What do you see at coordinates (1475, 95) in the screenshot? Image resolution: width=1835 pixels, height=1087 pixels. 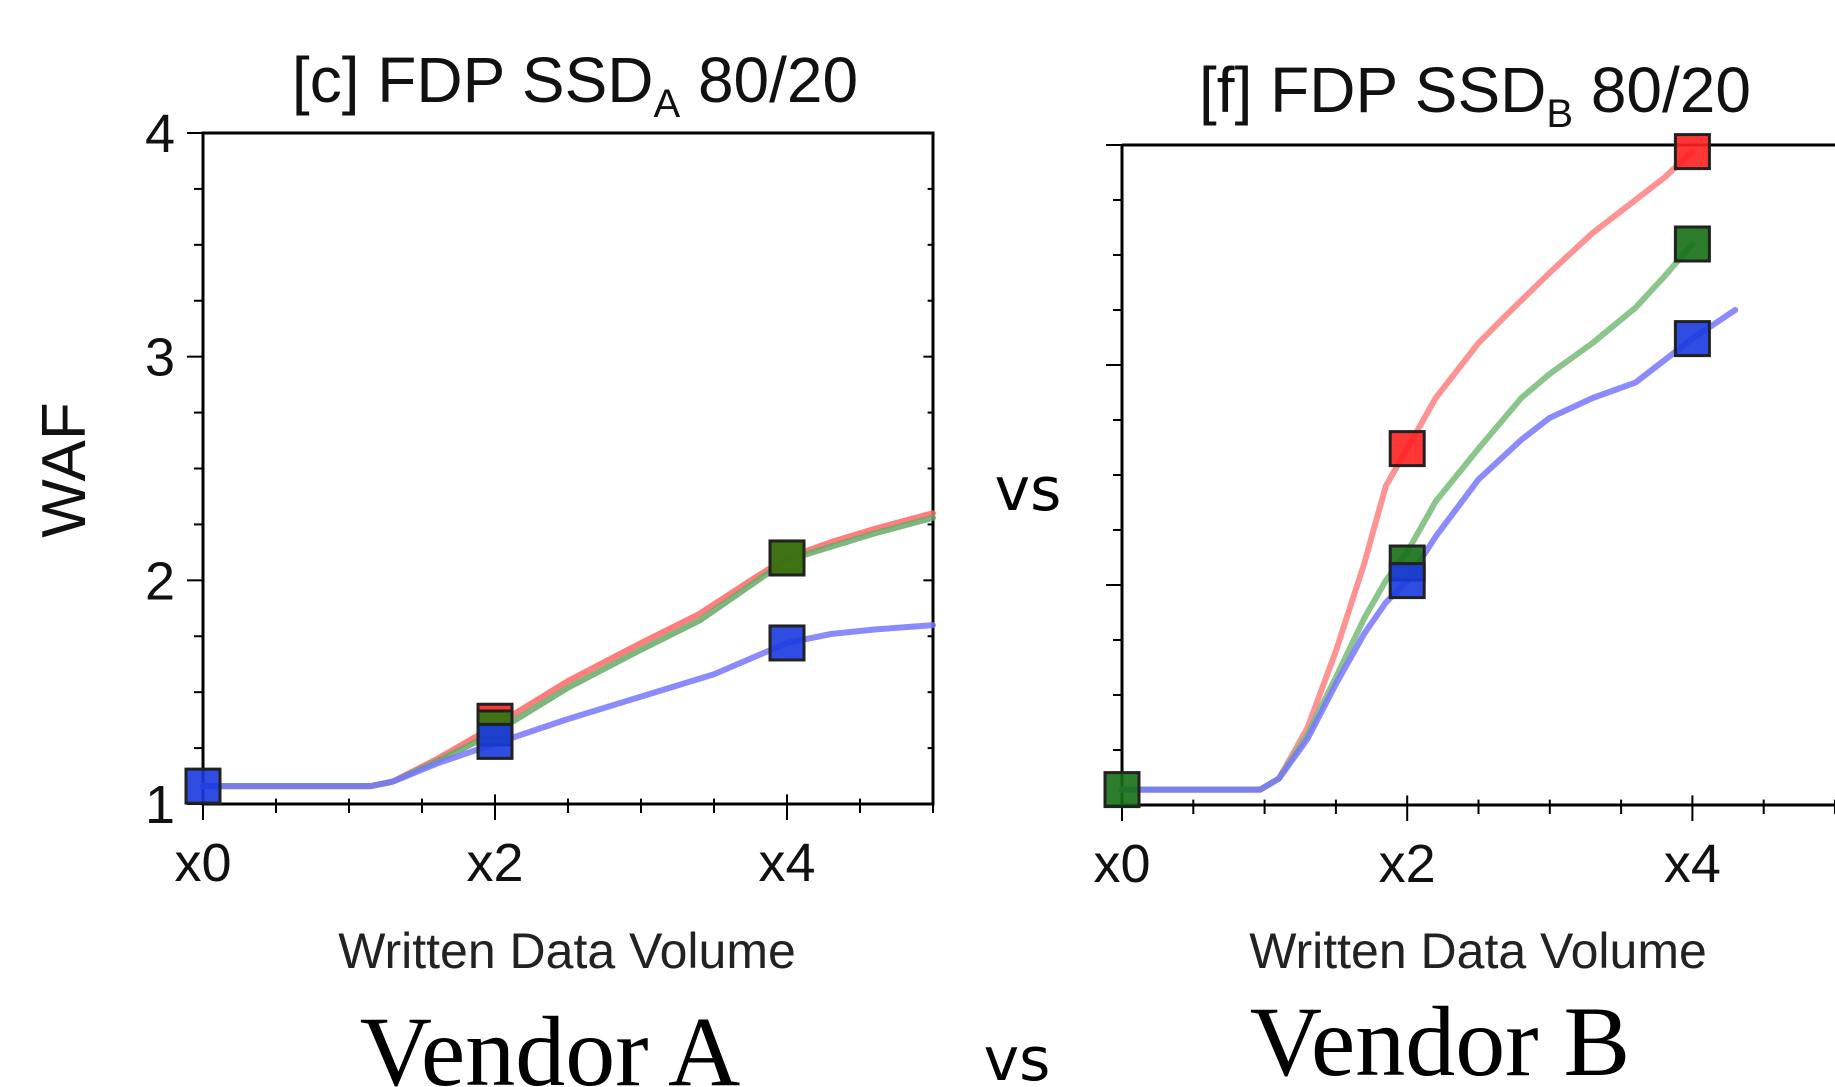 I see `chart-b-title: [f] FDP SSDB 80/20` at bounding box center [1475, 95].